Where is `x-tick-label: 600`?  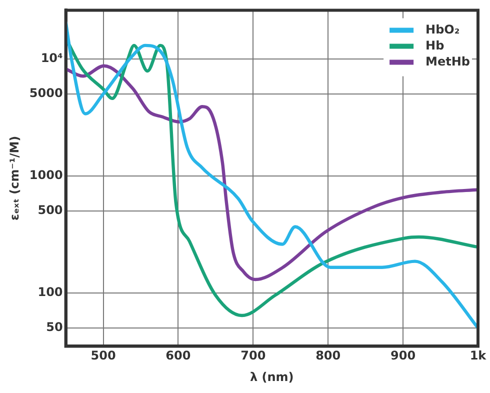
x-tick-label: 600 is located at coordinates (178, 355).